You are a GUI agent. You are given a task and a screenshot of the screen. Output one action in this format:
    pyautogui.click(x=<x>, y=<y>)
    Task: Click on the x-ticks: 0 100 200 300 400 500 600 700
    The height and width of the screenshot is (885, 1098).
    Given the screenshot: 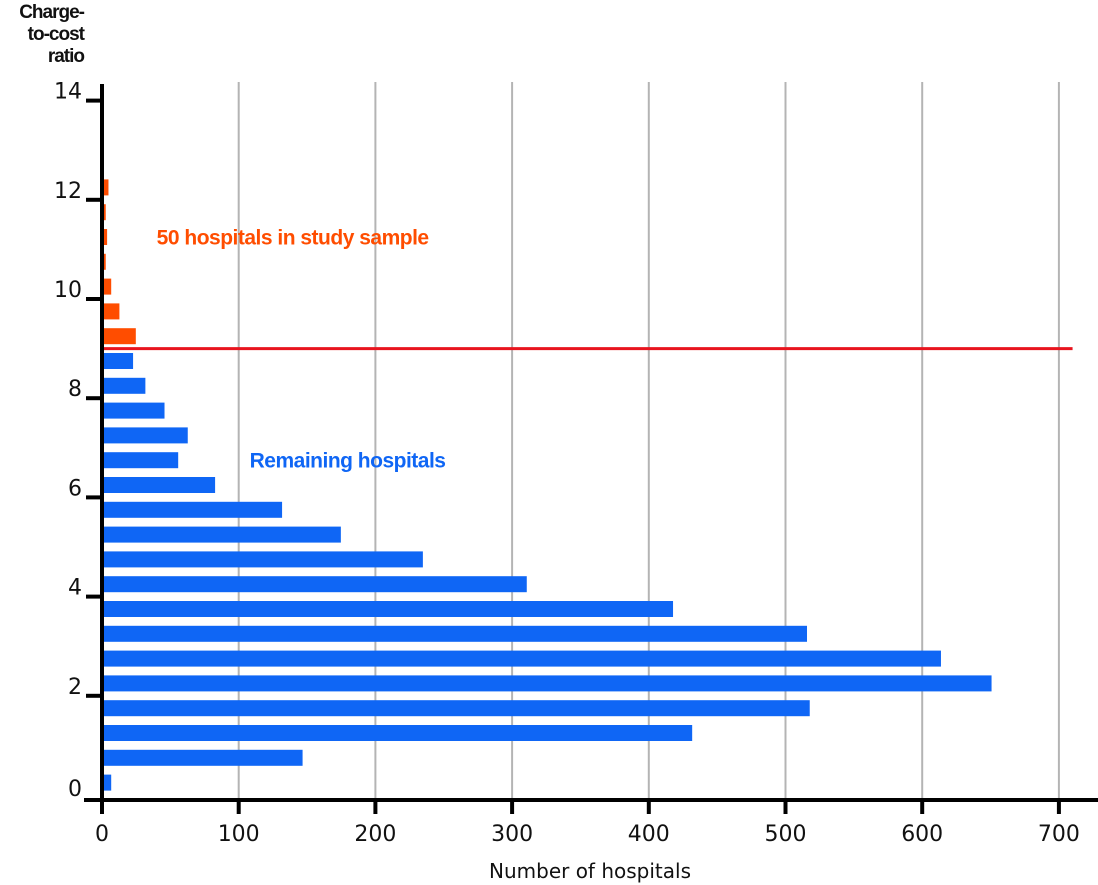 What is the action you would take?
    pyautogui.click(x=587, y=823)
    